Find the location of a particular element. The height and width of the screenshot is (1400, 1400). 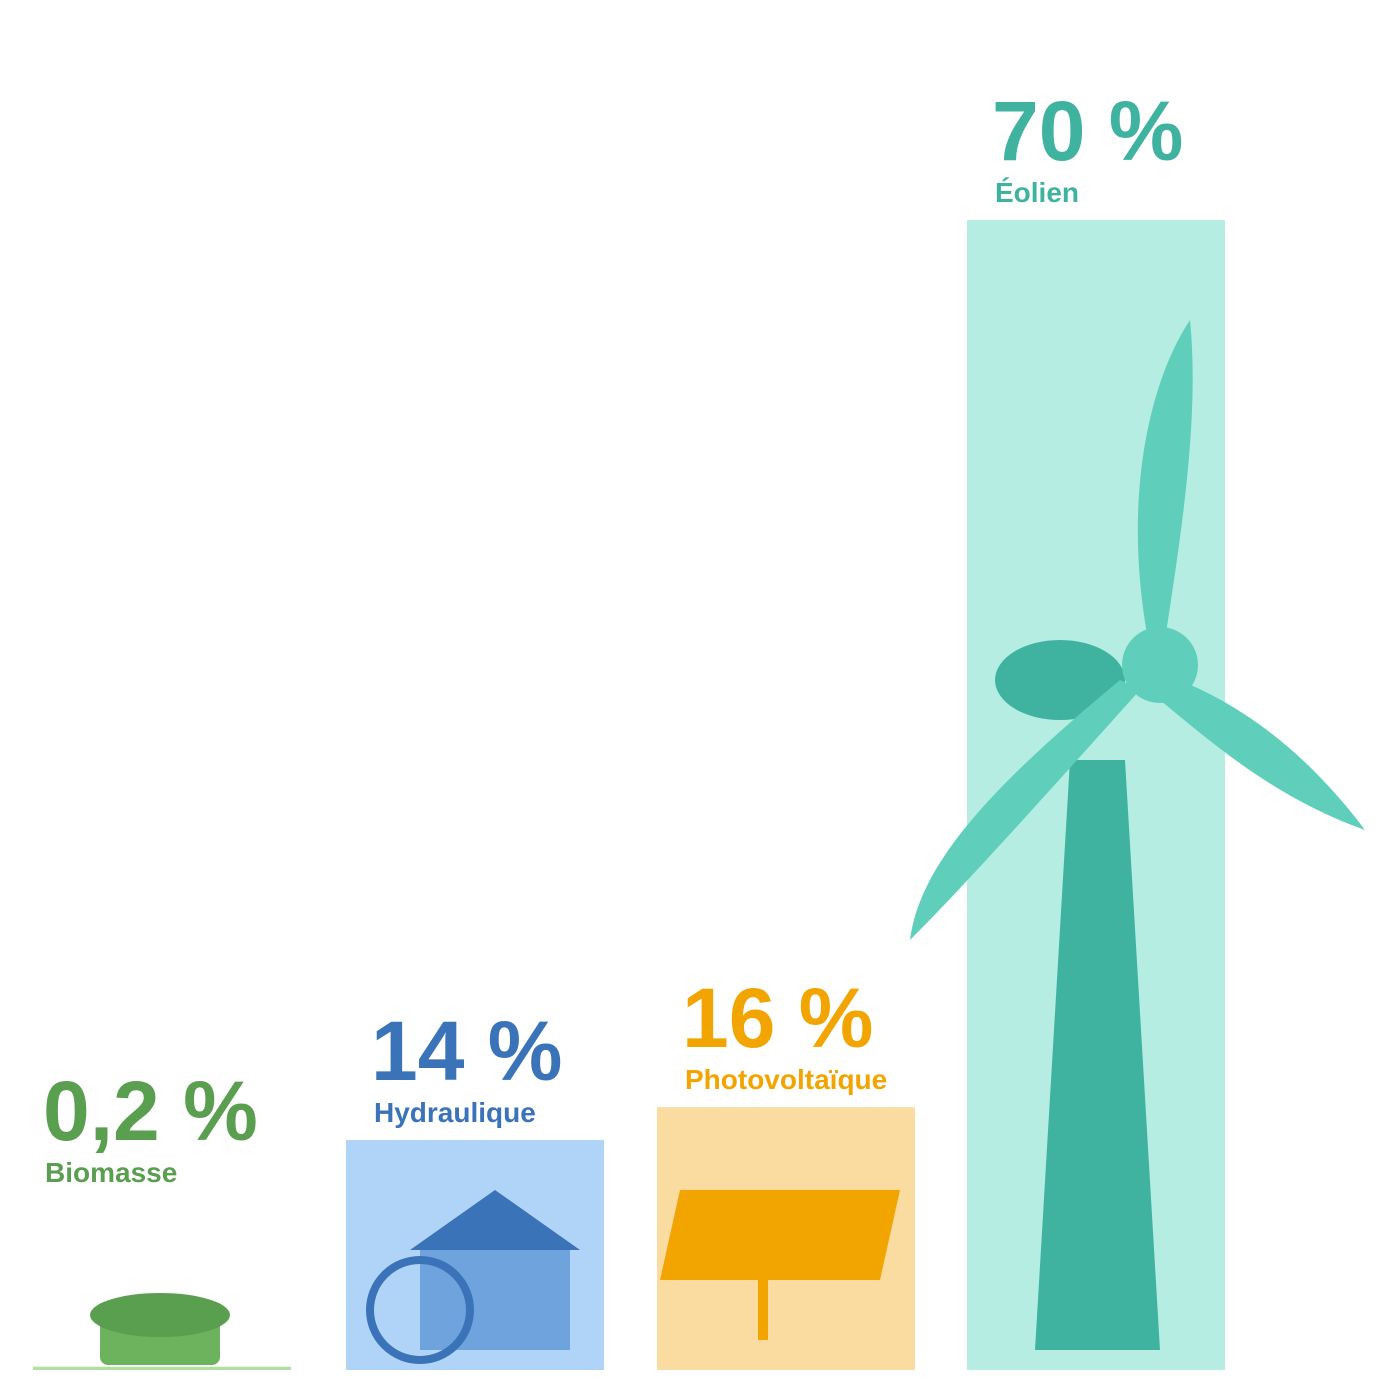

category-label: Biomasse is located at coordinates (111, 1172).